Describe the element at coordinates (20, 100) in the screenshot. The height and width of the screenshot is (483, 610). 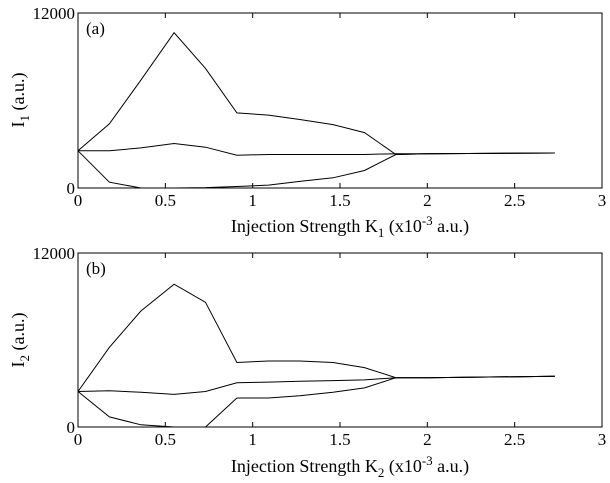
I see `y-axis-label: I1 (a.u.)` at that location.